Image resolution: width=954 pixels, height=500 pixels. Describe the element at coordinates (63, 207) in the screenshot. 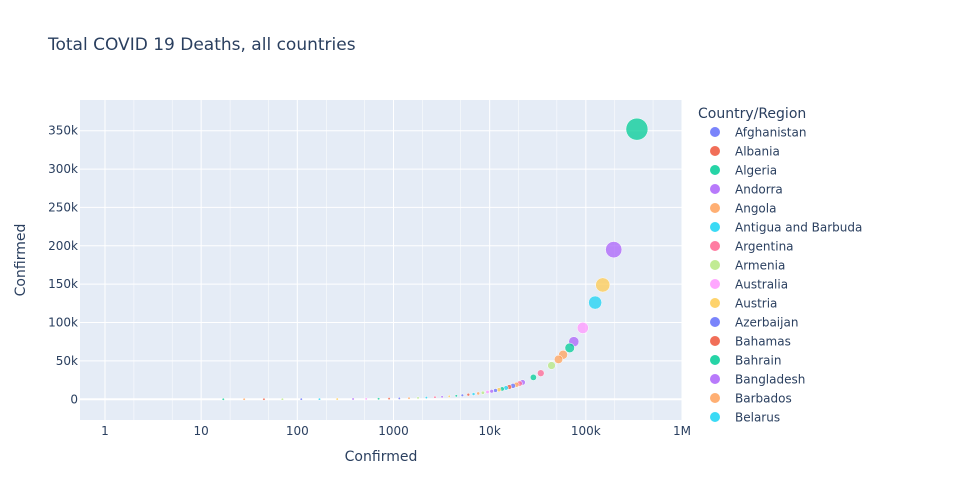

I see `y-tick-label: 250k` at that location.